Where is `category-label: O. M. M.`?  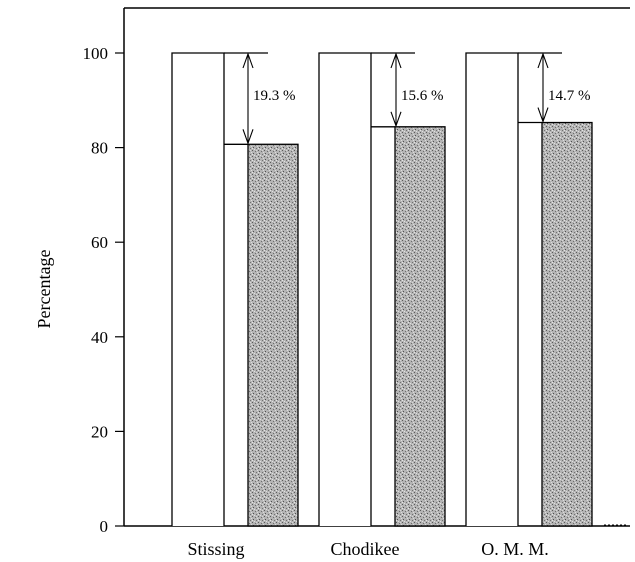
category-label: O. M. M. is located at coordinates (515, 549).